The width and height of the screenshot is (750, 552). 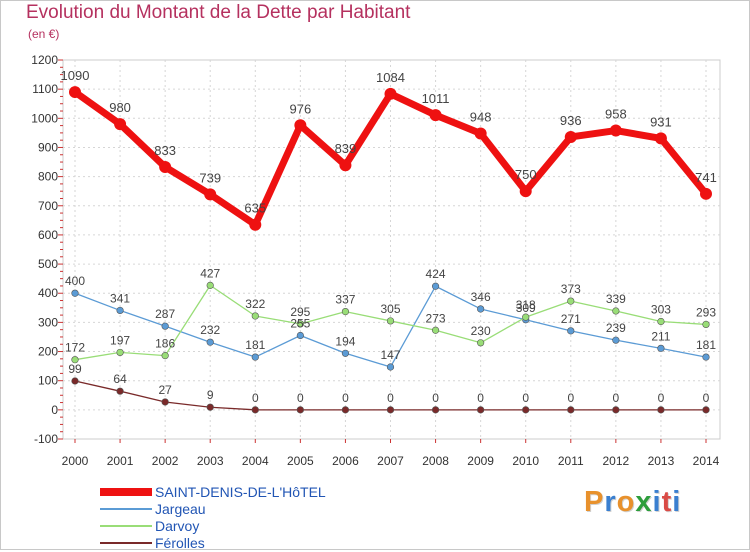 I want to click on x-tick-label: 2010, so click(x=525, y=461).